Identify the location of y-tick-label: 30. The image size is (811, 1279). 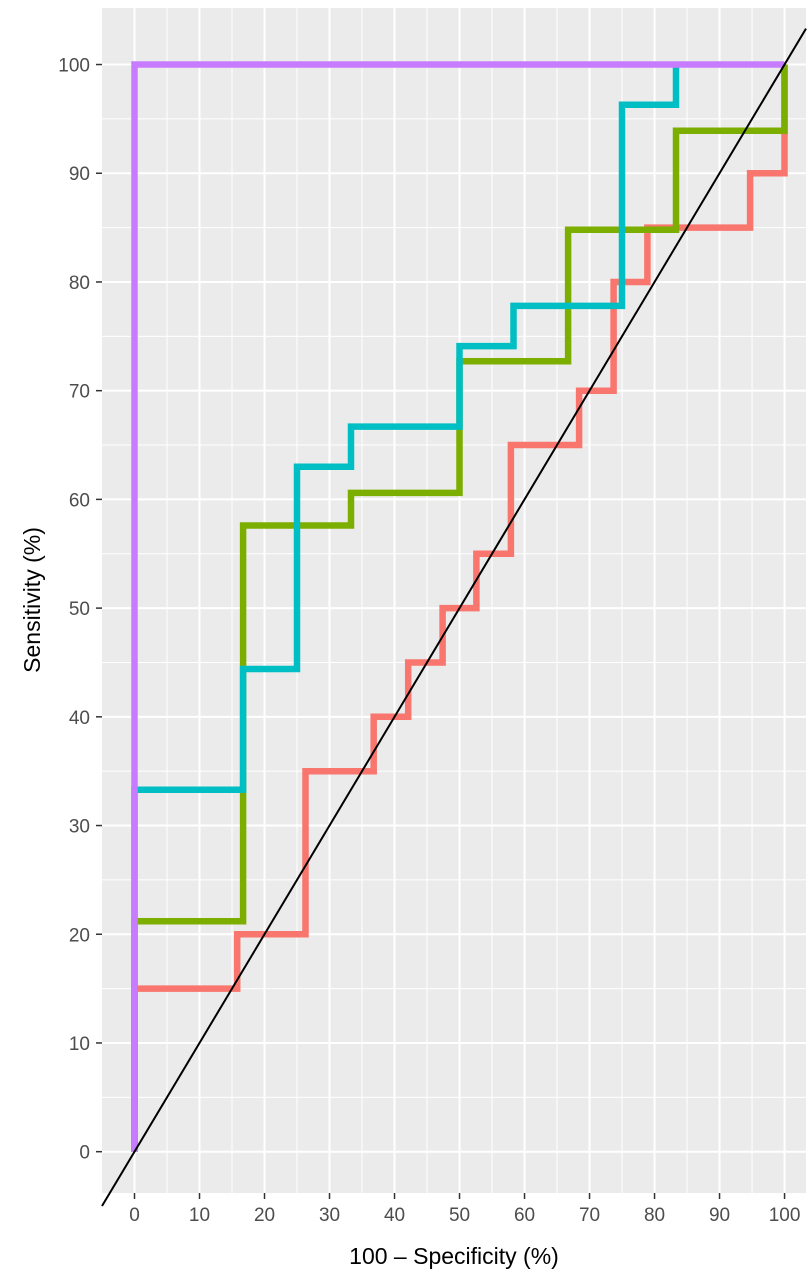
(79, 827).